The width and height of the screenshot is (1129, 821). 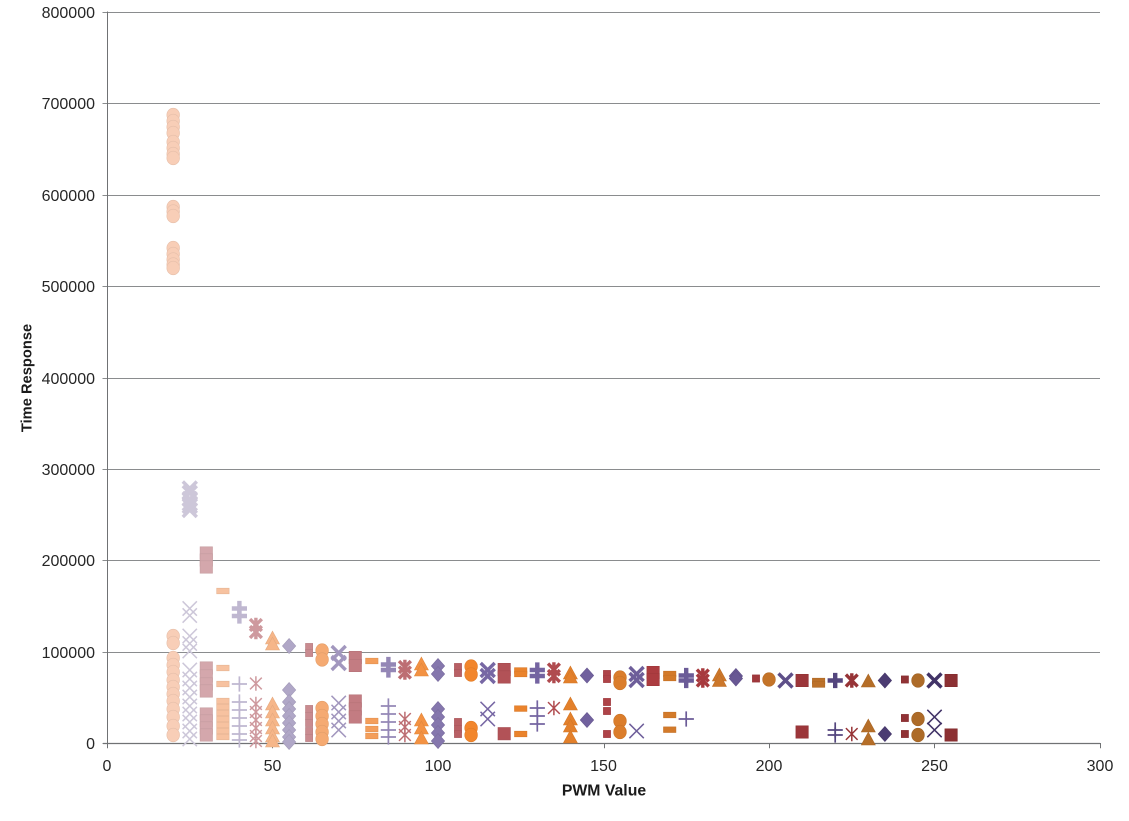 What do you see at coordinates (68, 379) in the screenshot?
I see `svg-text: 400000` at bounding box center [68, 379].